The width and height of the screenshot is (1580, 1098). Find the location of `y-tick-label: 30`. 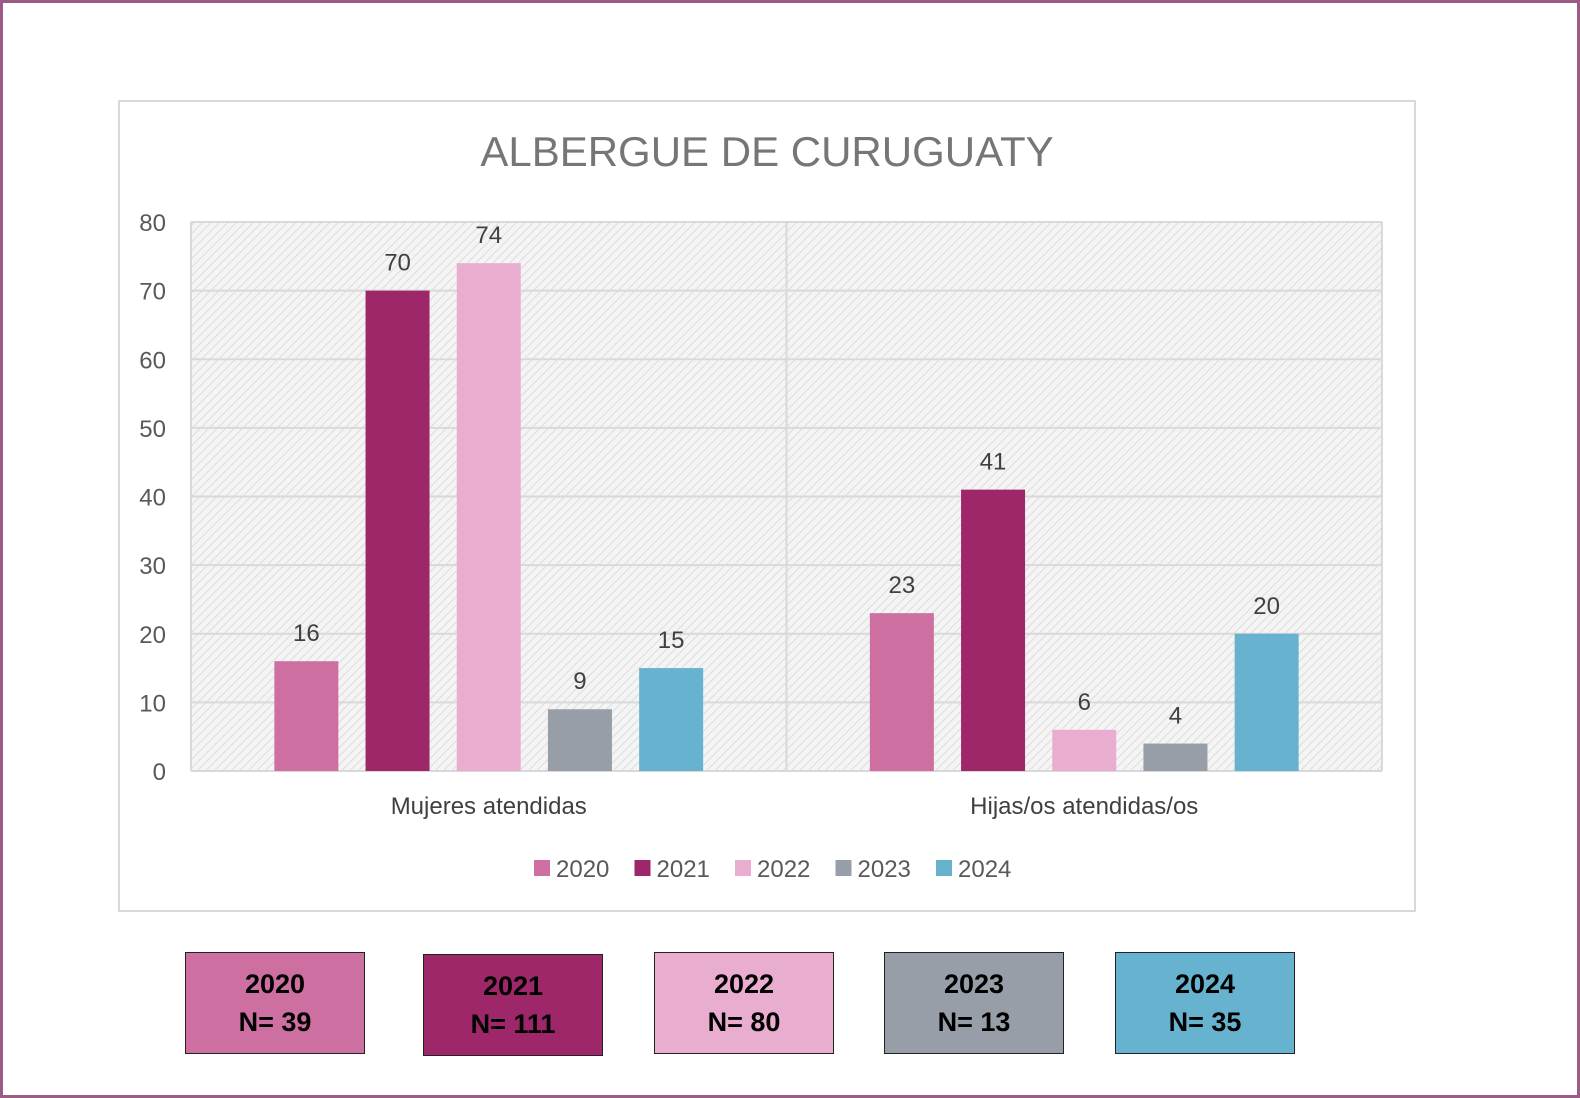

y-tick-label: 30 is located at coordinates (152, 566).